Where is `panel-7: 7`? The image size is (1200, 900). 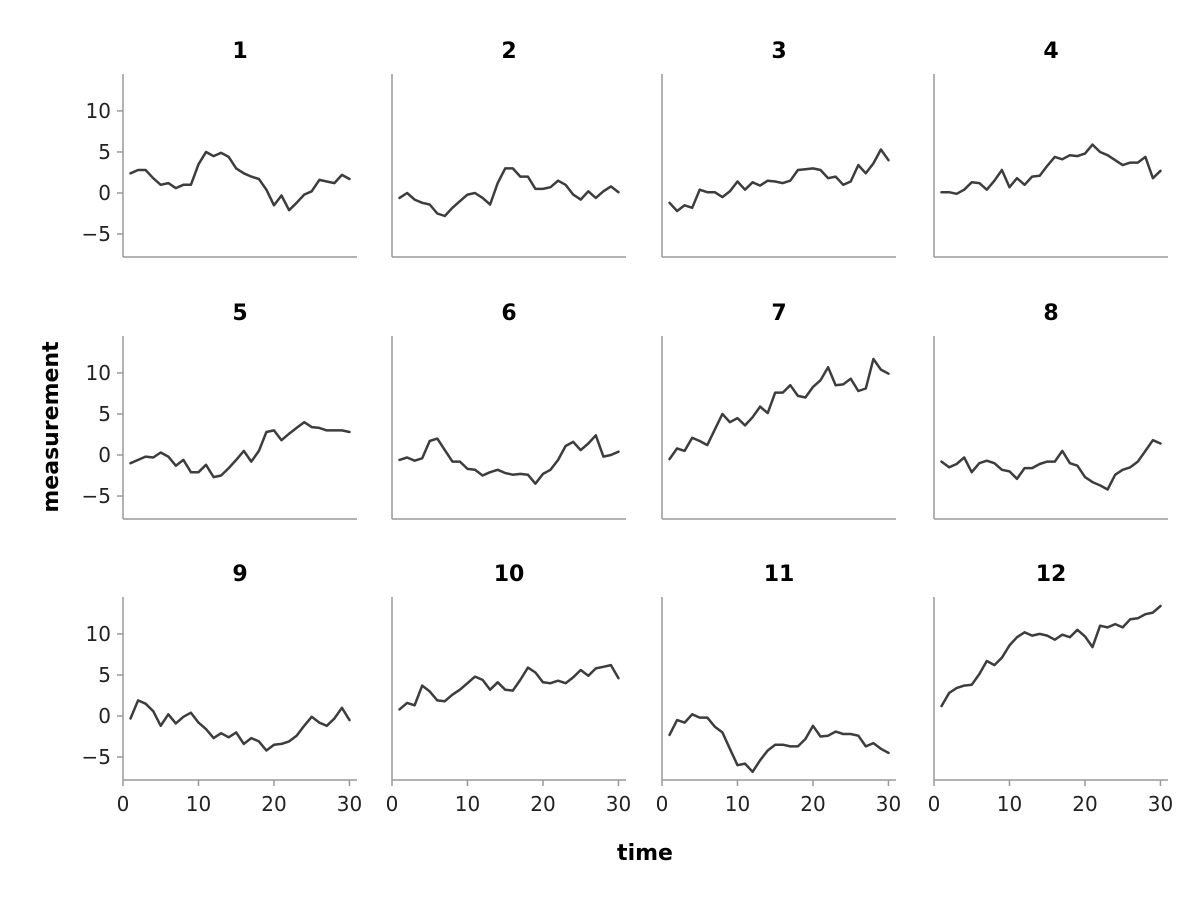
panel-7: 7 is located at coordinates (778, 410).